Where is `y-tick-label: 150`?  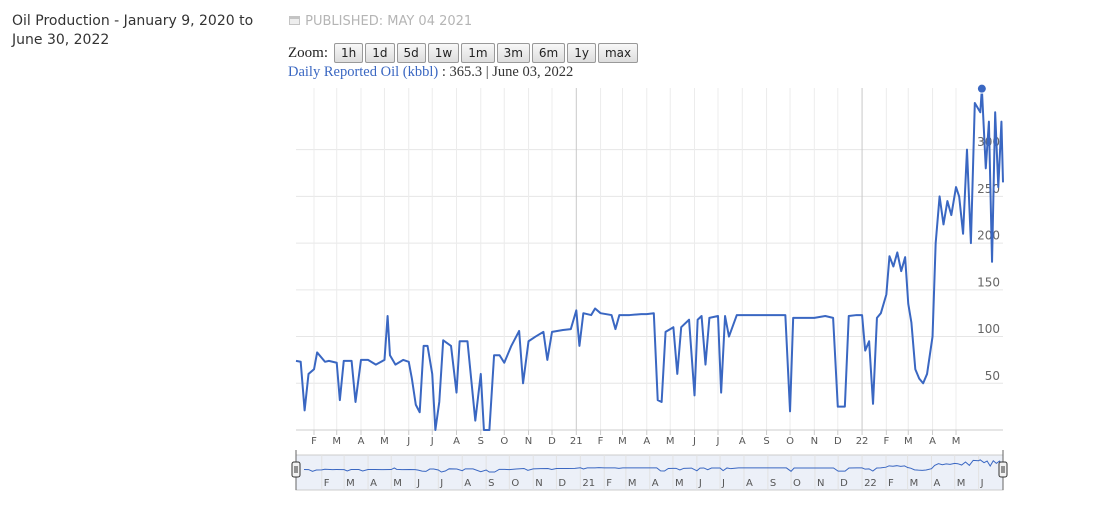 y-tick-label: 150 is located at coordinates (988, 282).